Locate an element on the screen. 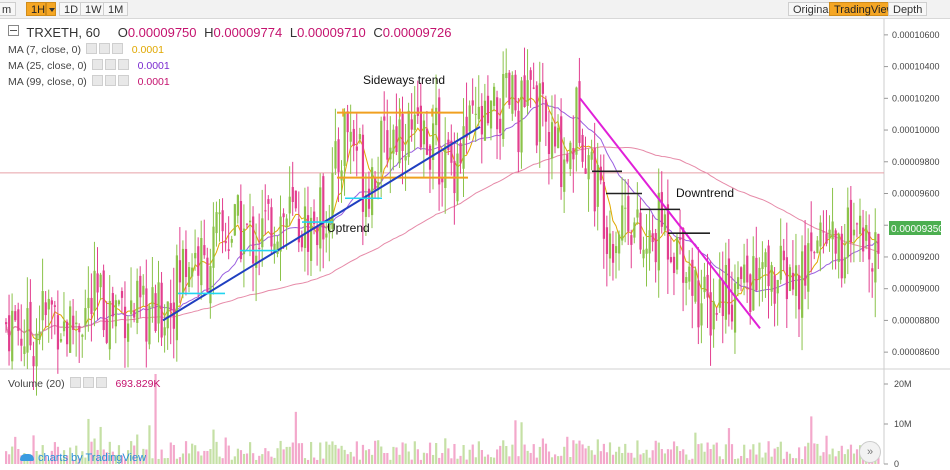 This screenshot has width=950, height=470. view-tradingview-button: TradingView is located at coordinates (864, 9).